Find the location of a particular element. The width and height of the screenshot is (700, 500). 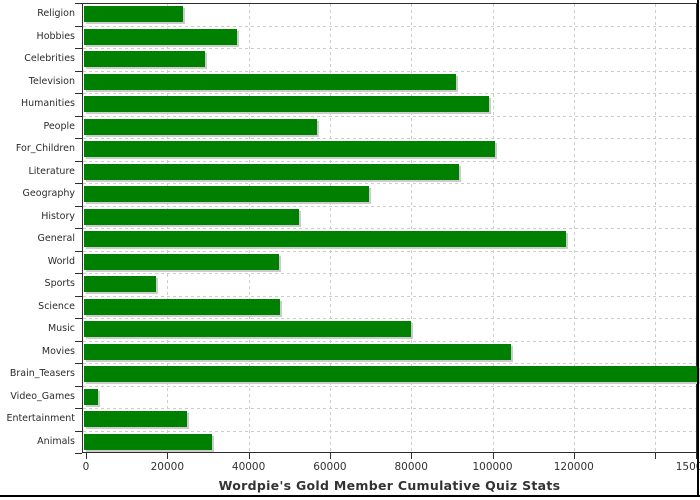

category-label: Science is located at coordinates (56, 306).